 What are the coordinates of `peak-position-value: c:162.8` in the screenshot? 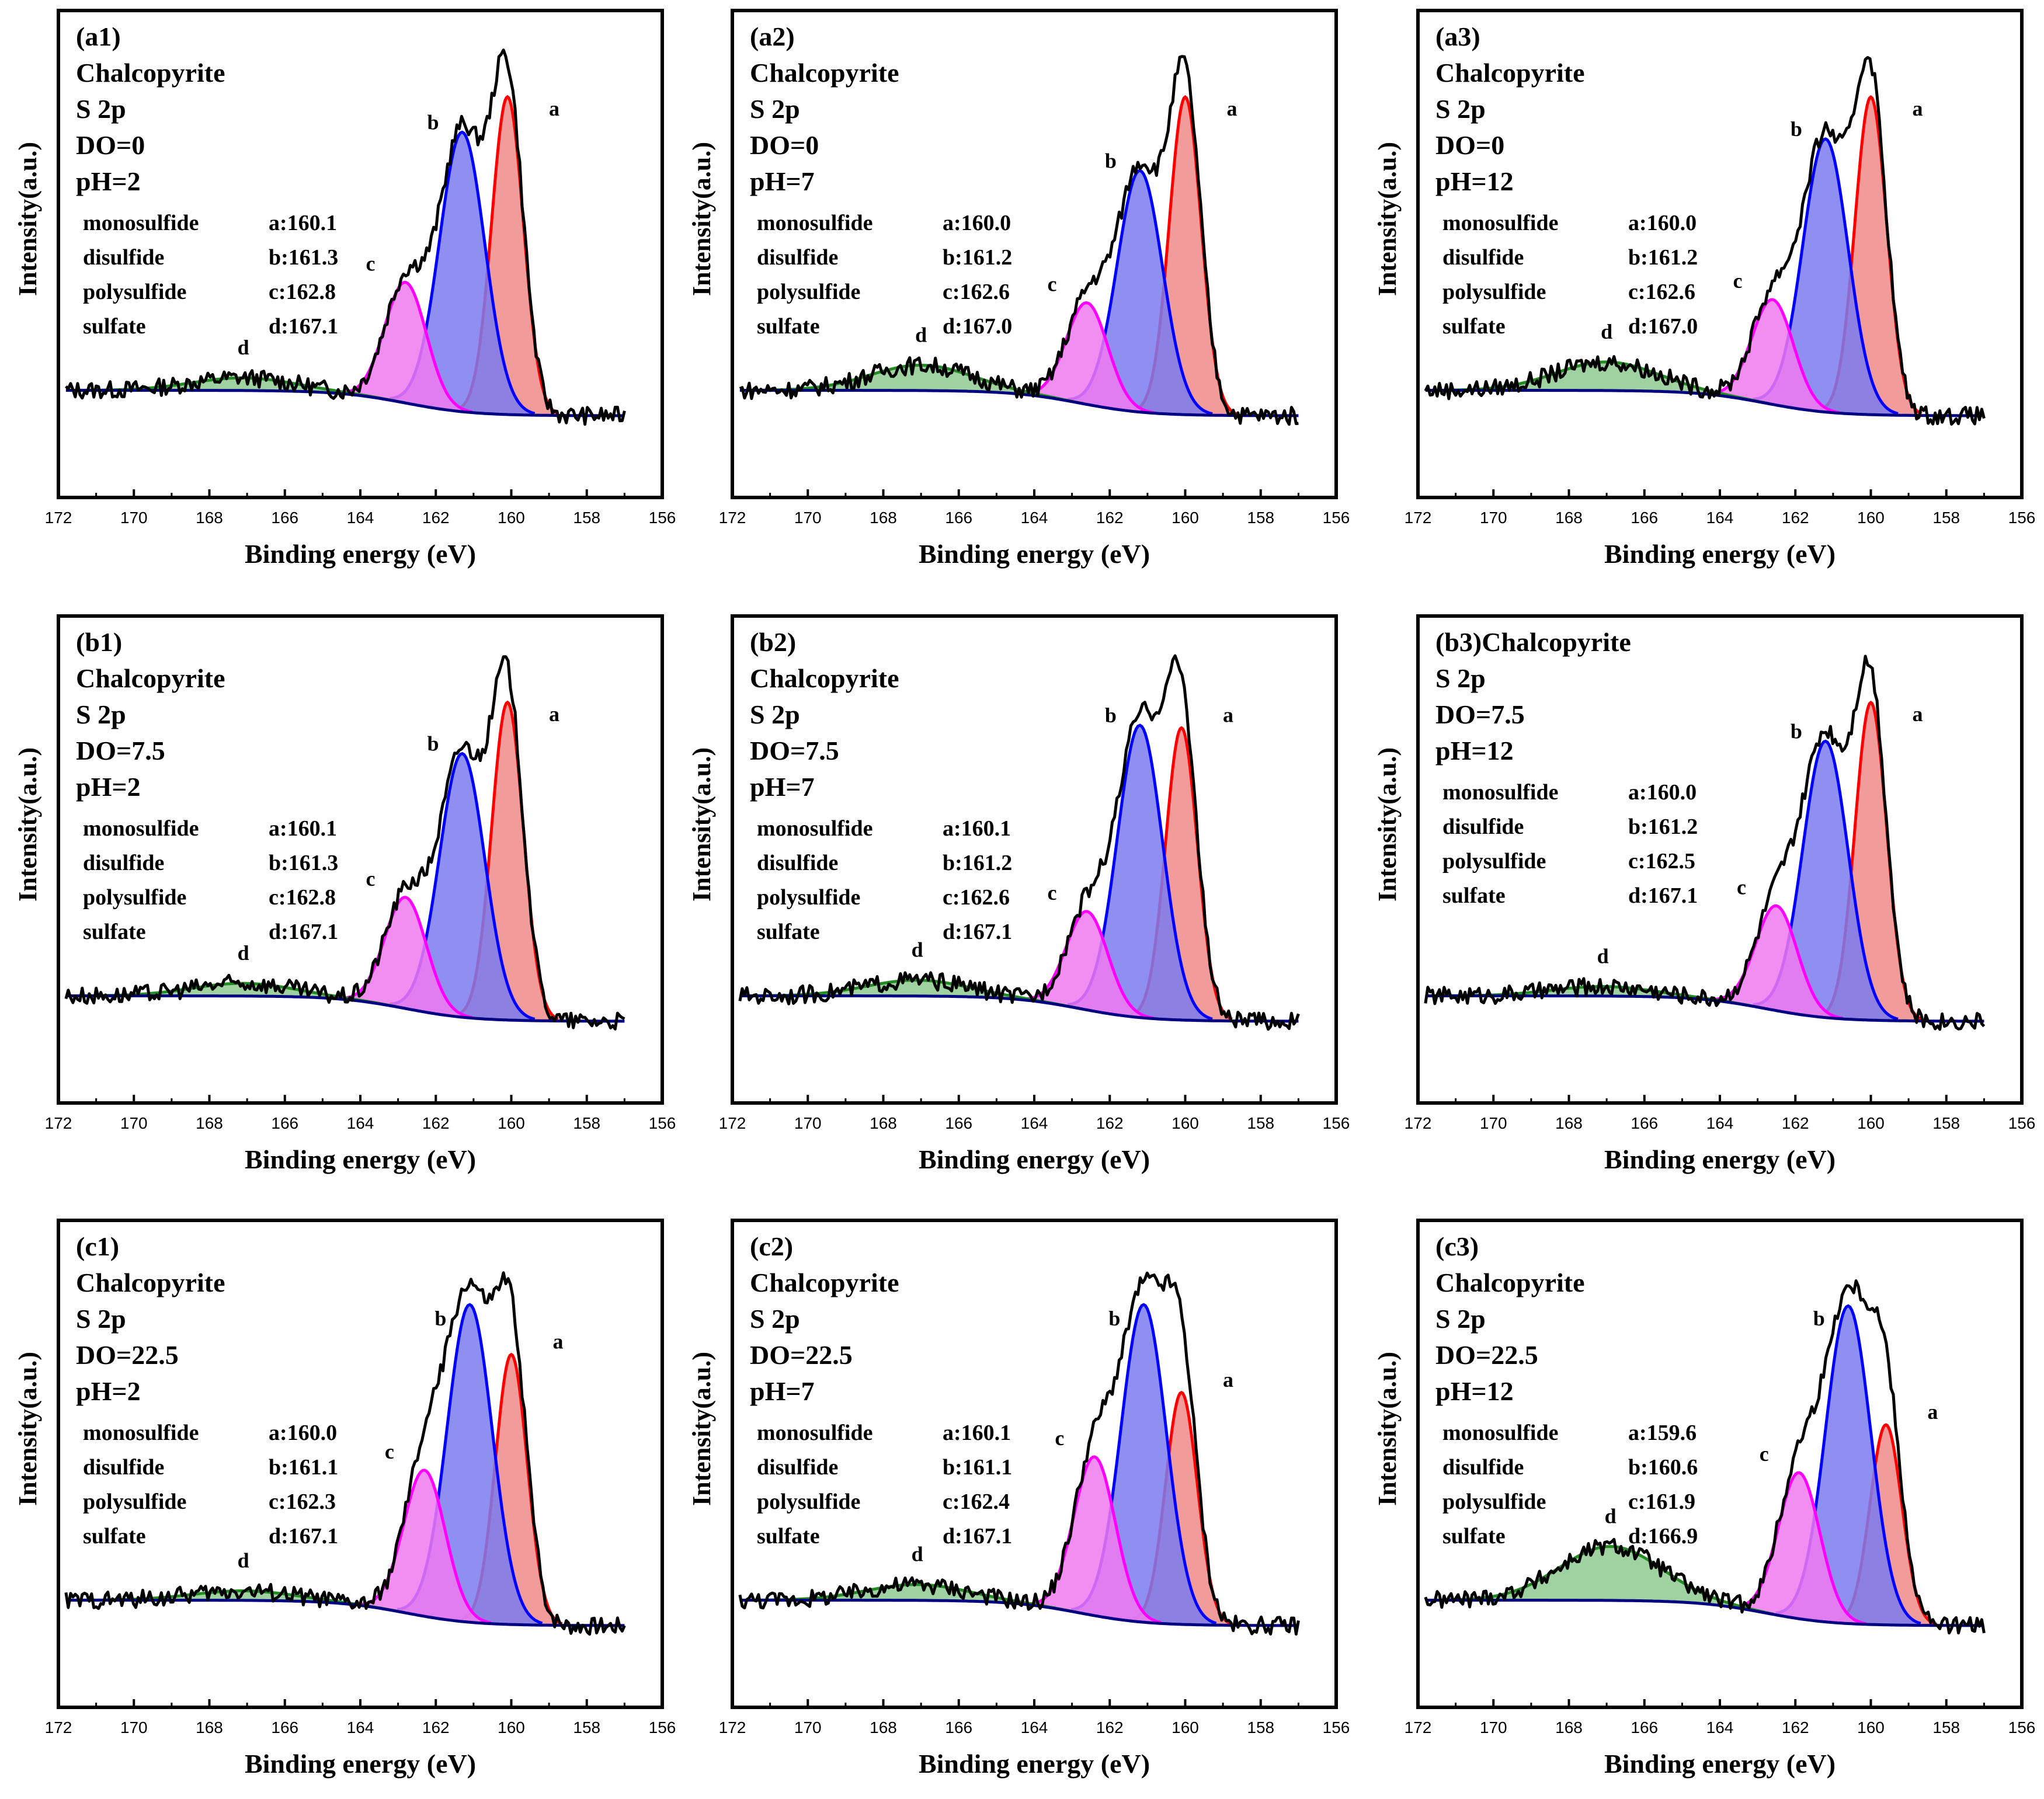 It's located at (302, 292).